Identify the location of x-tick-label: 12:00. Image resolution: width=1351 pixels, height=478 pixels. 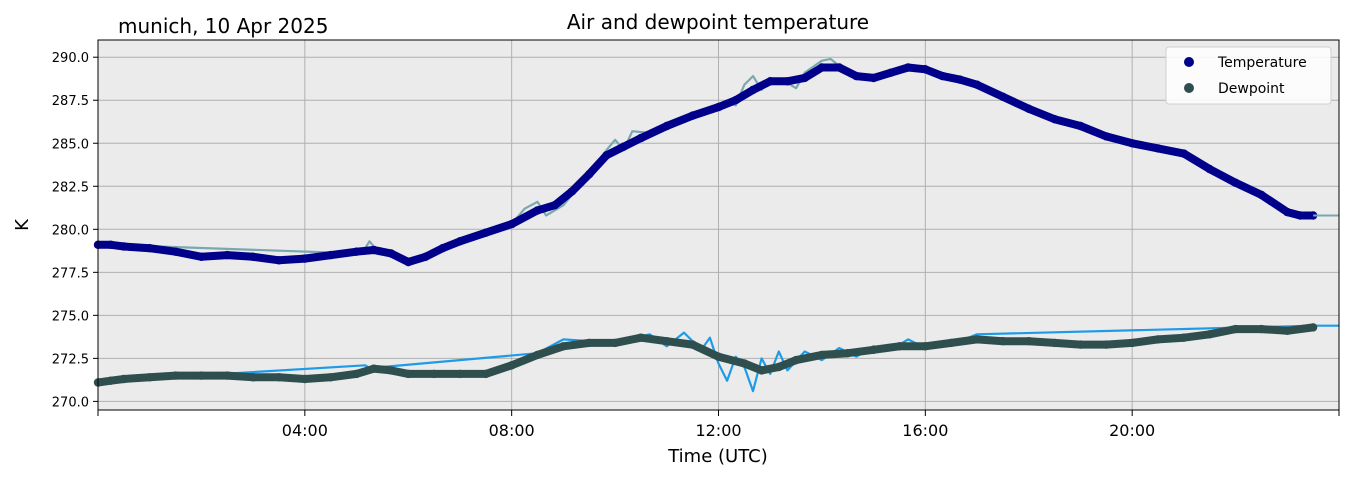
(718, 430).